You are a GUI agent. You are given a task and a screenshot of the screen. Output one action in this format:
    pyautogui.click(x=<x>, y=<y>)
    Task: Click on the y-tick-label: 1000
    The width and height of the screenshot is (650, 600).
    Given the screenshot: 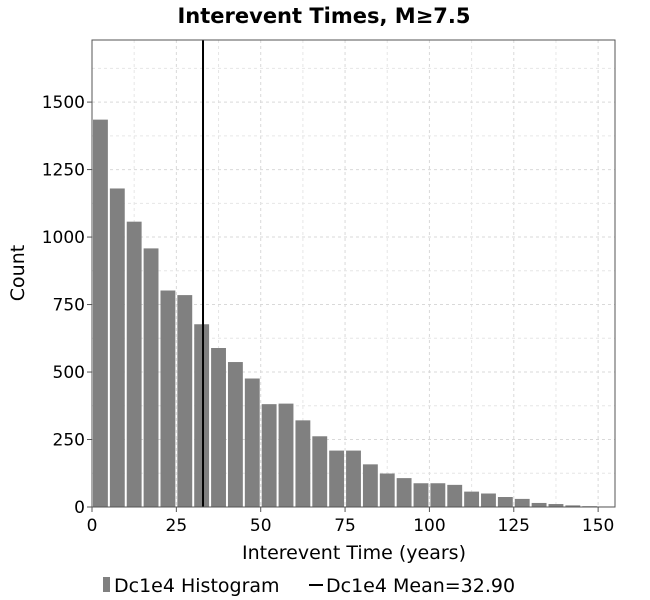 What is the action you would take?
    pyautogui.click(x=63, y=238)
    